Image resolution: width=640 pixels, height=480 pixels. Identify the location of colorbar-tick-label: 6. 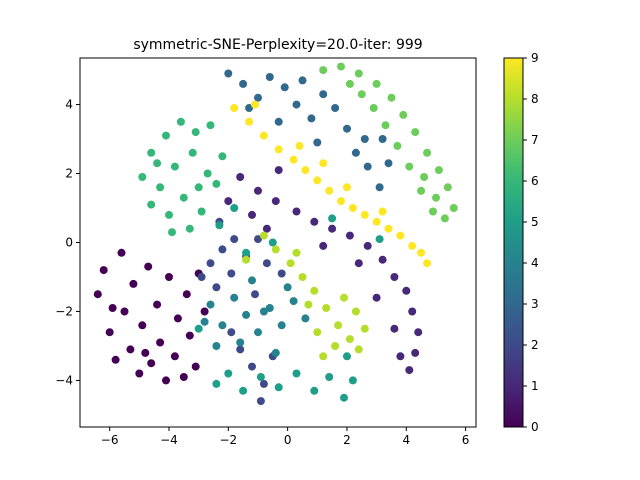
(535, 181).